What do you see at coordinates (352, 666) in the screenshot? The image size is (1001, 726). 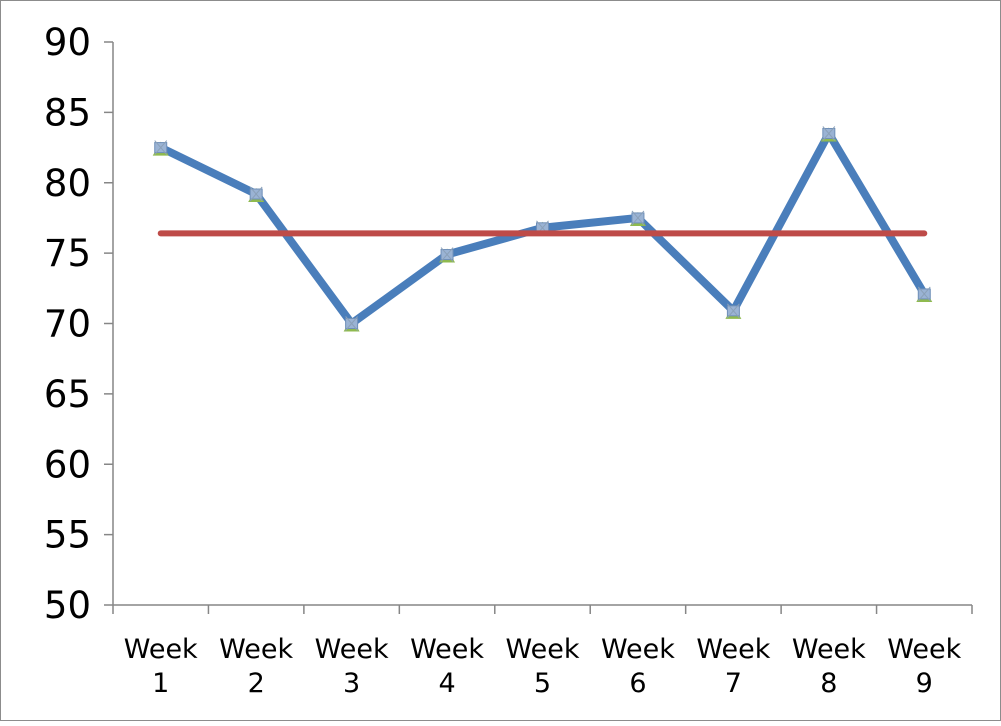 I see `x-tick-label: Week 3` at bounding box center [352, 666].